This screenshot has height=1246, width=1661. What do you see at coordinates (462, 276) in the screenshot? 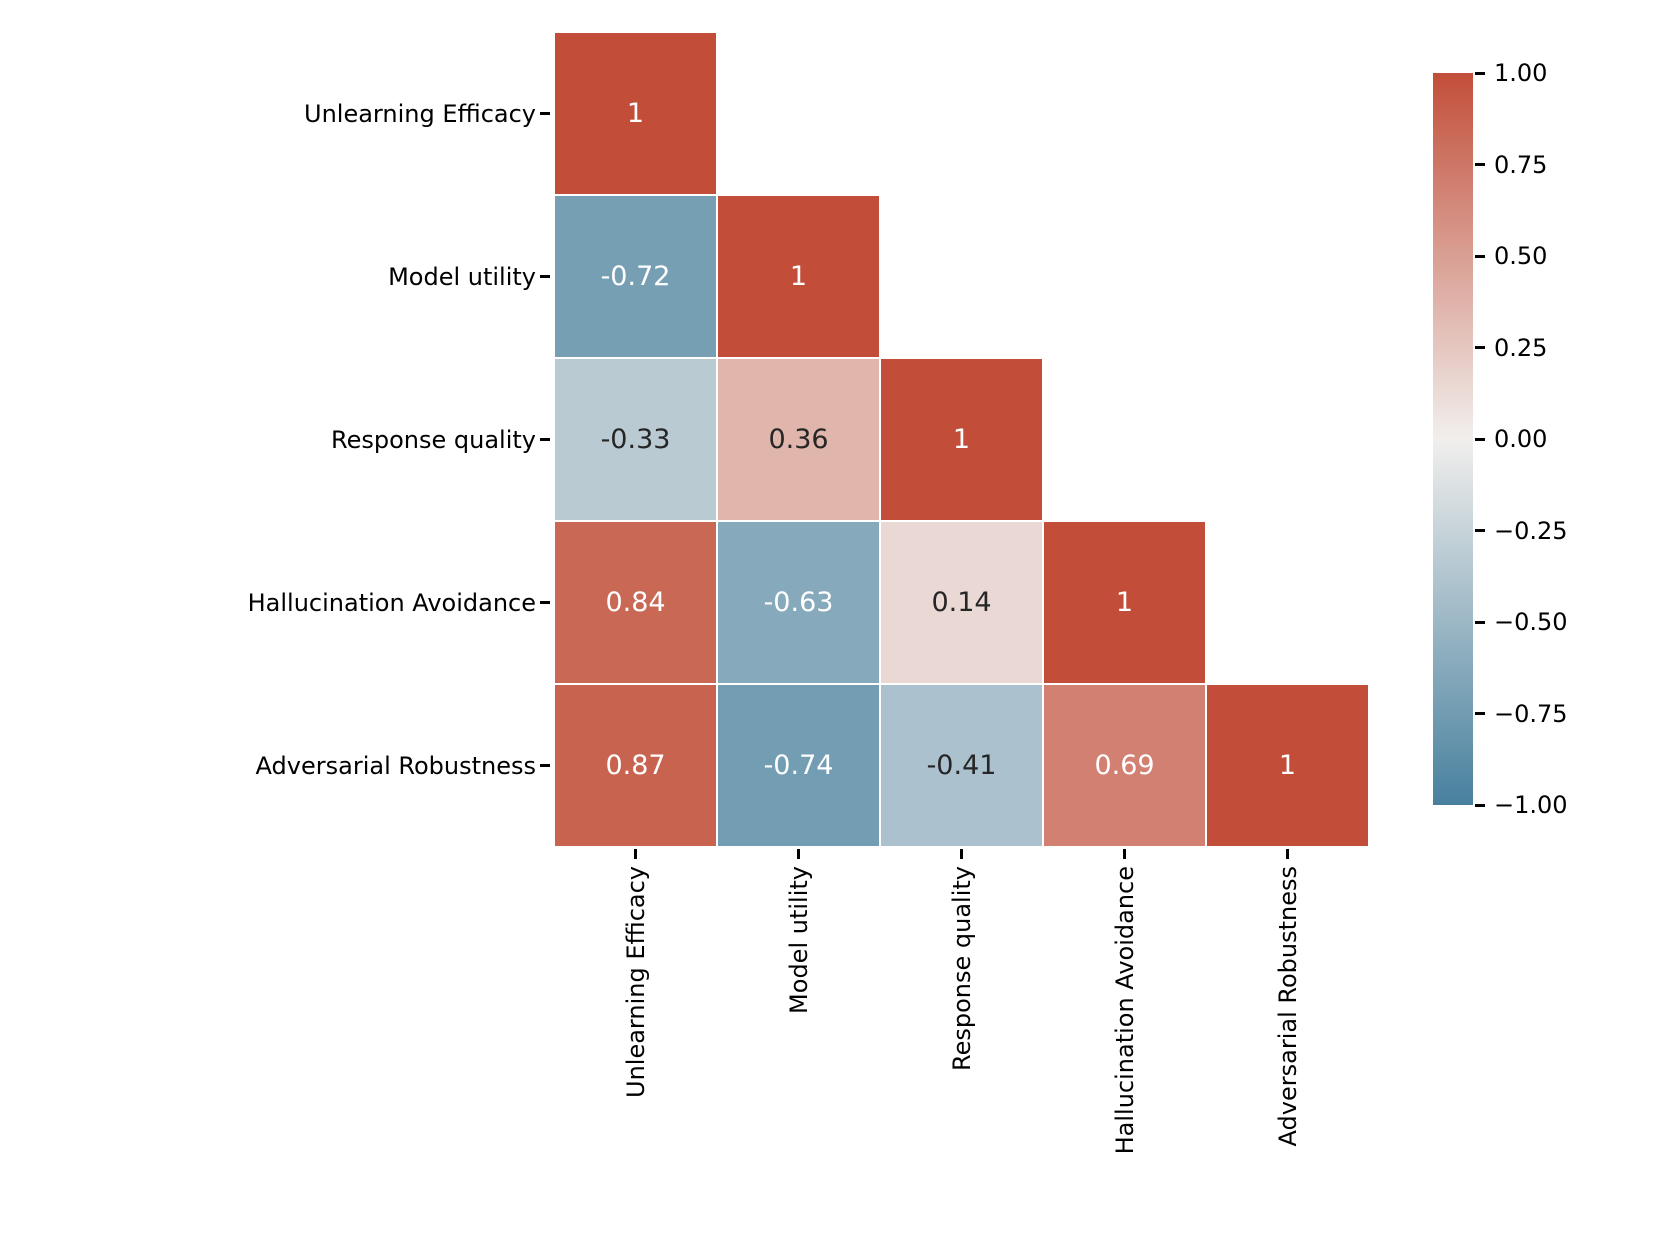
I see `y-tick-label: Model utility` at bounding box center [462, 276].